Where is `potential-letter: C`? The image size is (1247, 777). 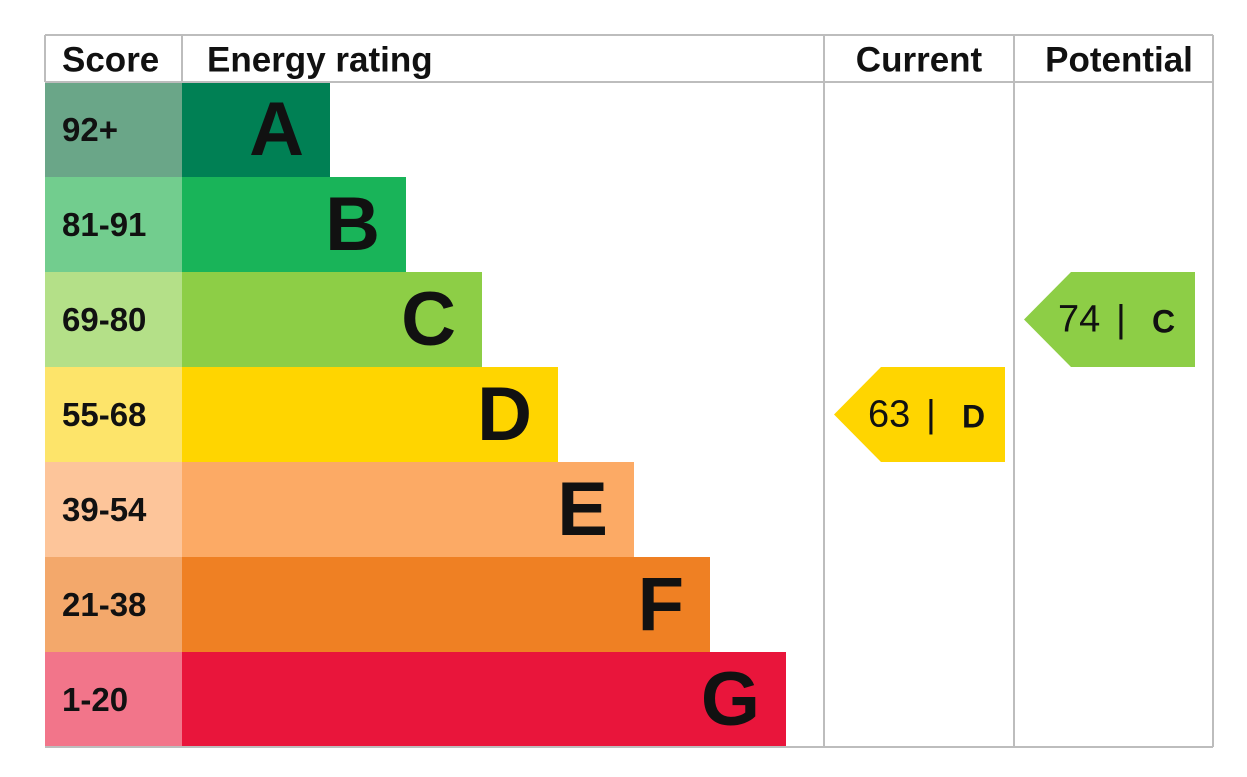
potential-letter: C is located at coordinates (1163, 322).